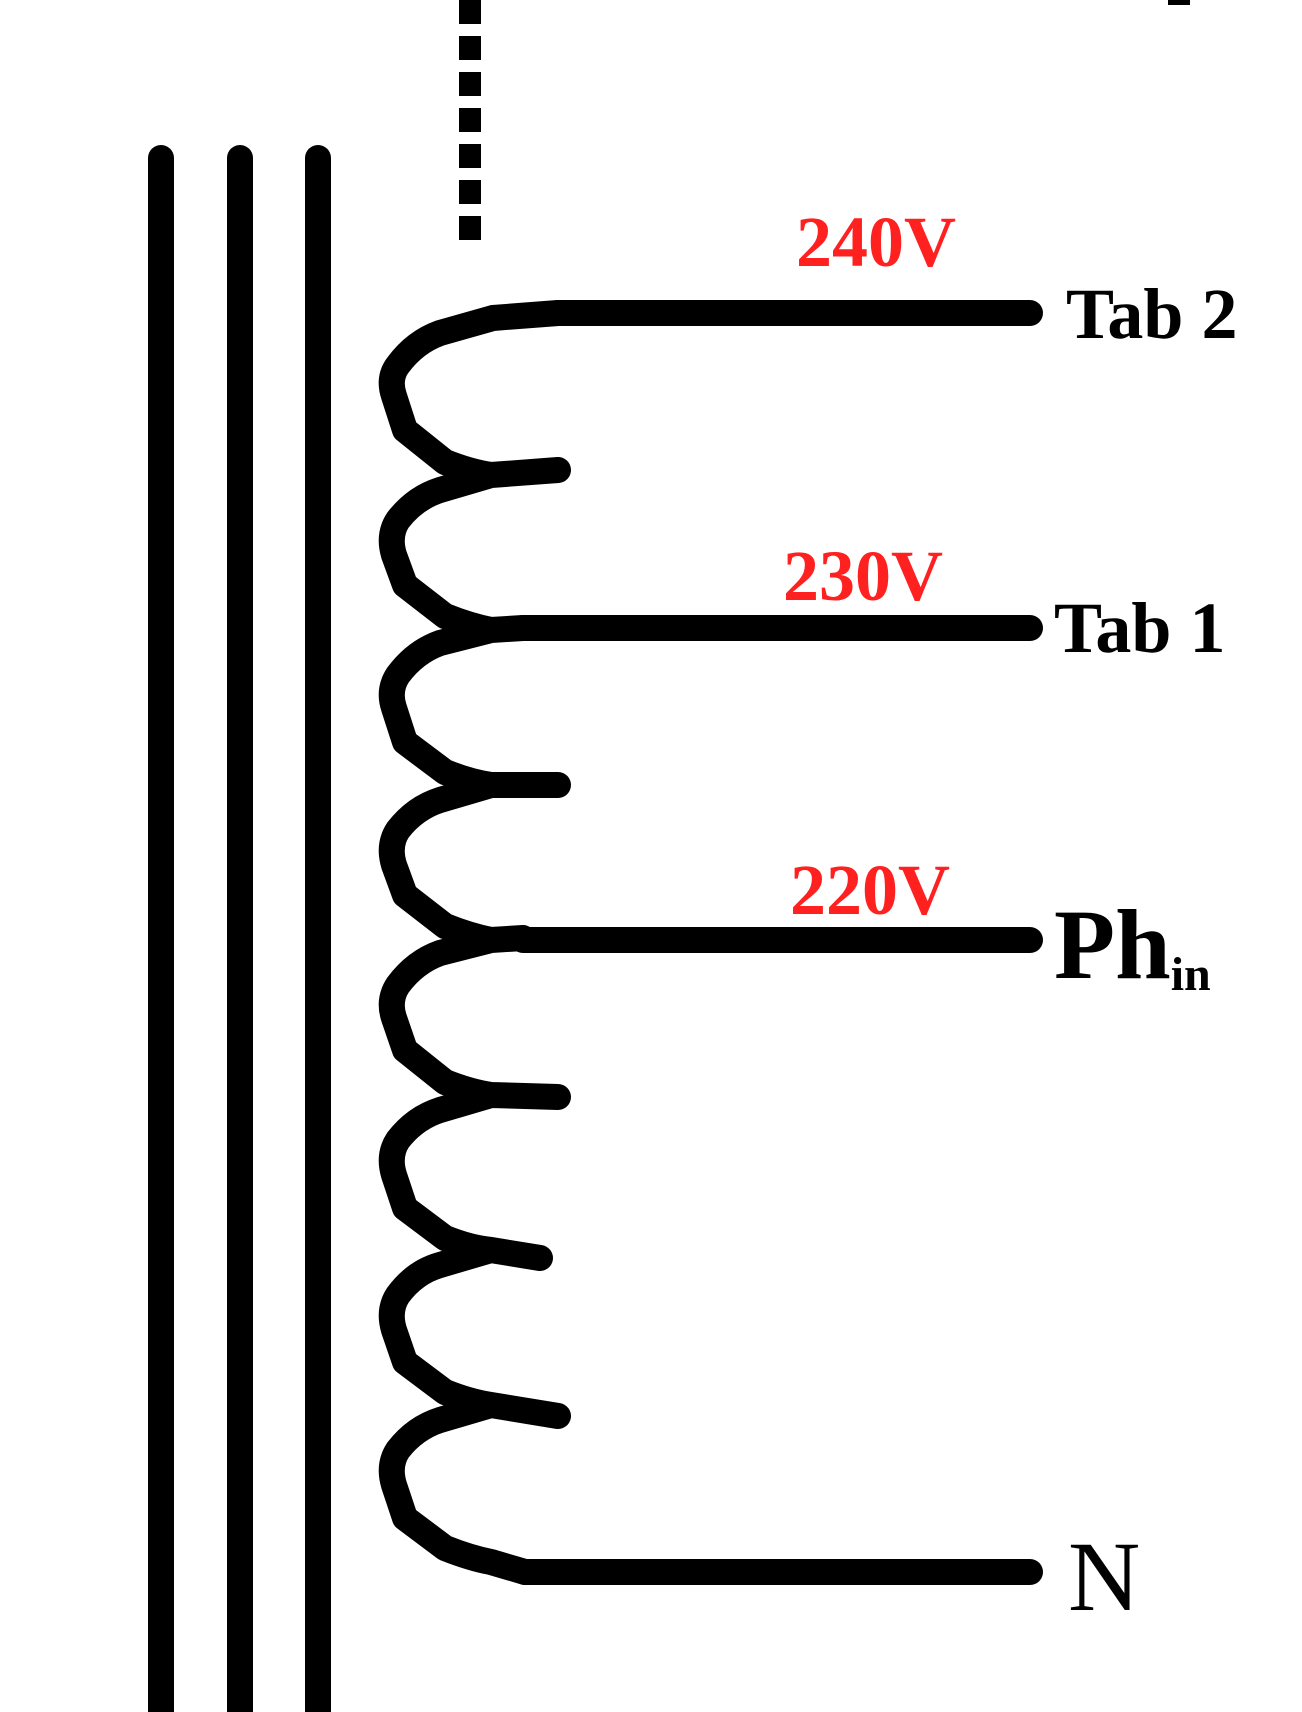 Image resolution: width=1302 pixels, height=1712 pixels. Describe the element at coordinates (474, 942) in the screenshot. I see `transformer-winding` at that location.